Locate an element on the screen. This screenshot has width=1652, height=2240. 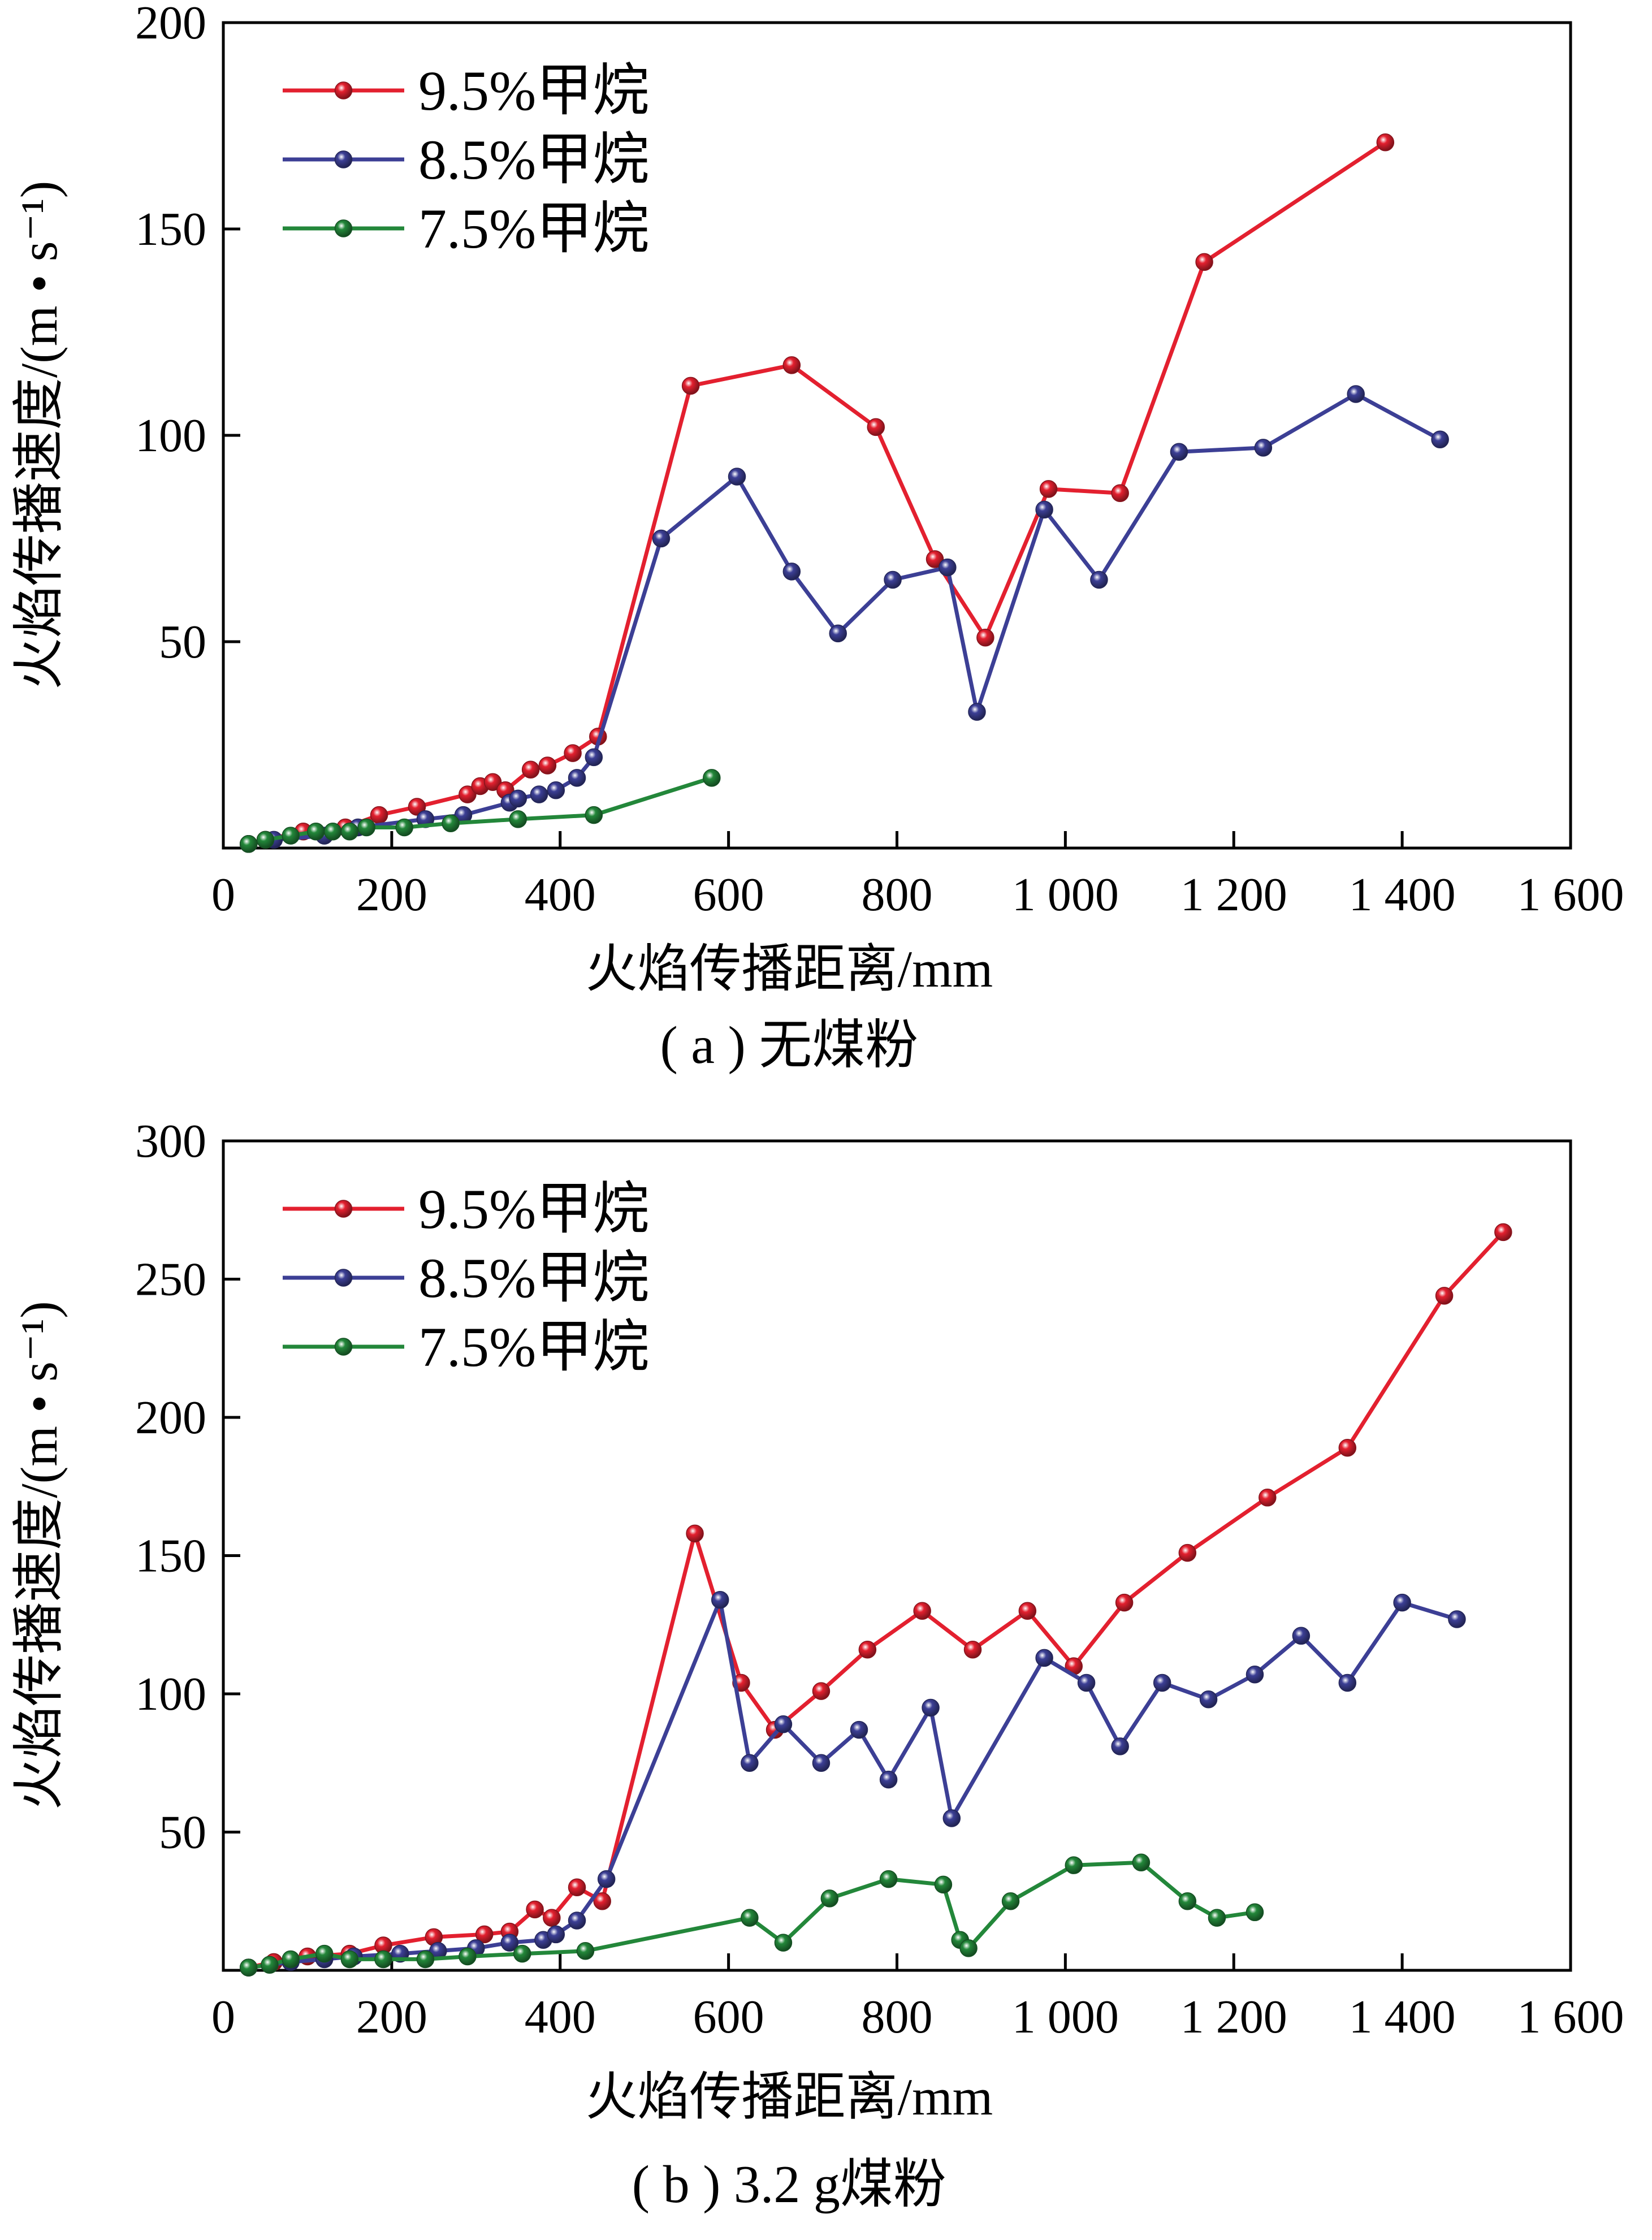
x-tick-label-a: 200 is located at coordinates (391, 895).